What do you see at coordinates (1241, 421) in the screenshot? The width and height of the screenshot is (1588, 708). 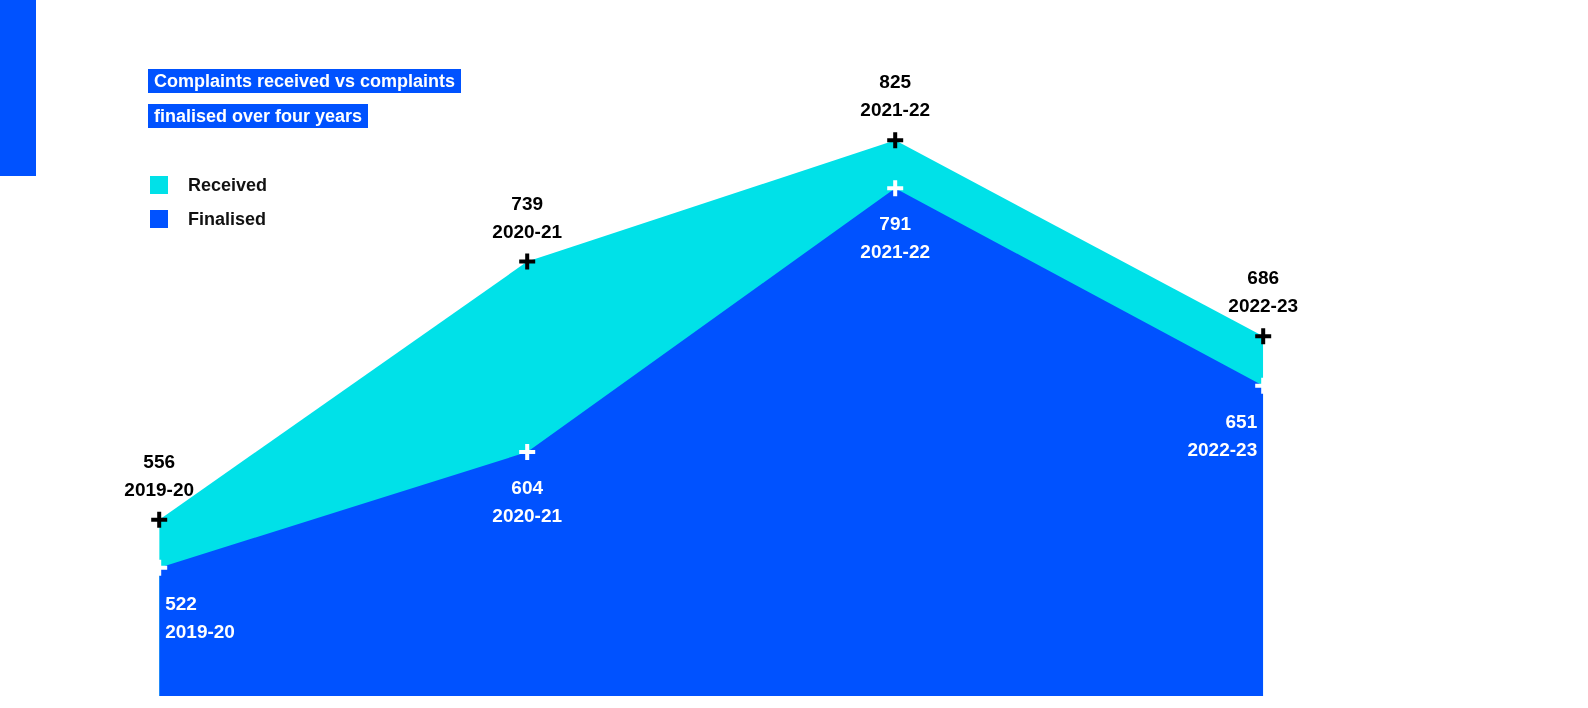 I see `data-label: 651` at bounding box center [1241, 421].